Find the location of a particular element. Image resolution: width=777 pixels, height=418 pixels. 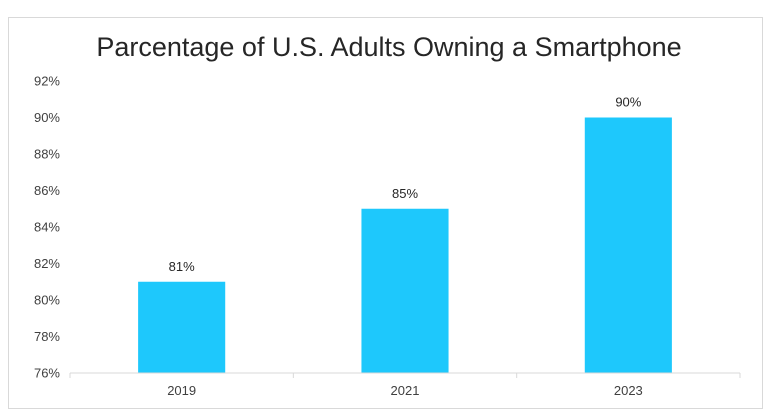

y-tick-label: 80% is located at coordinates (47, 300).